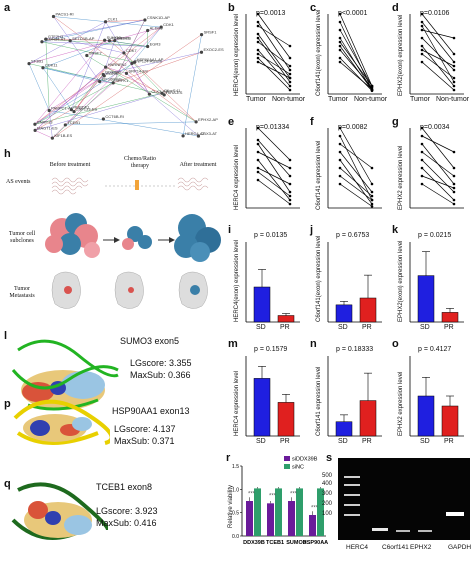  What do you see at coordinates (449, 327) in the screenshot?
I see `xcat-pr-k: PR` at bounding box center [449, 327].